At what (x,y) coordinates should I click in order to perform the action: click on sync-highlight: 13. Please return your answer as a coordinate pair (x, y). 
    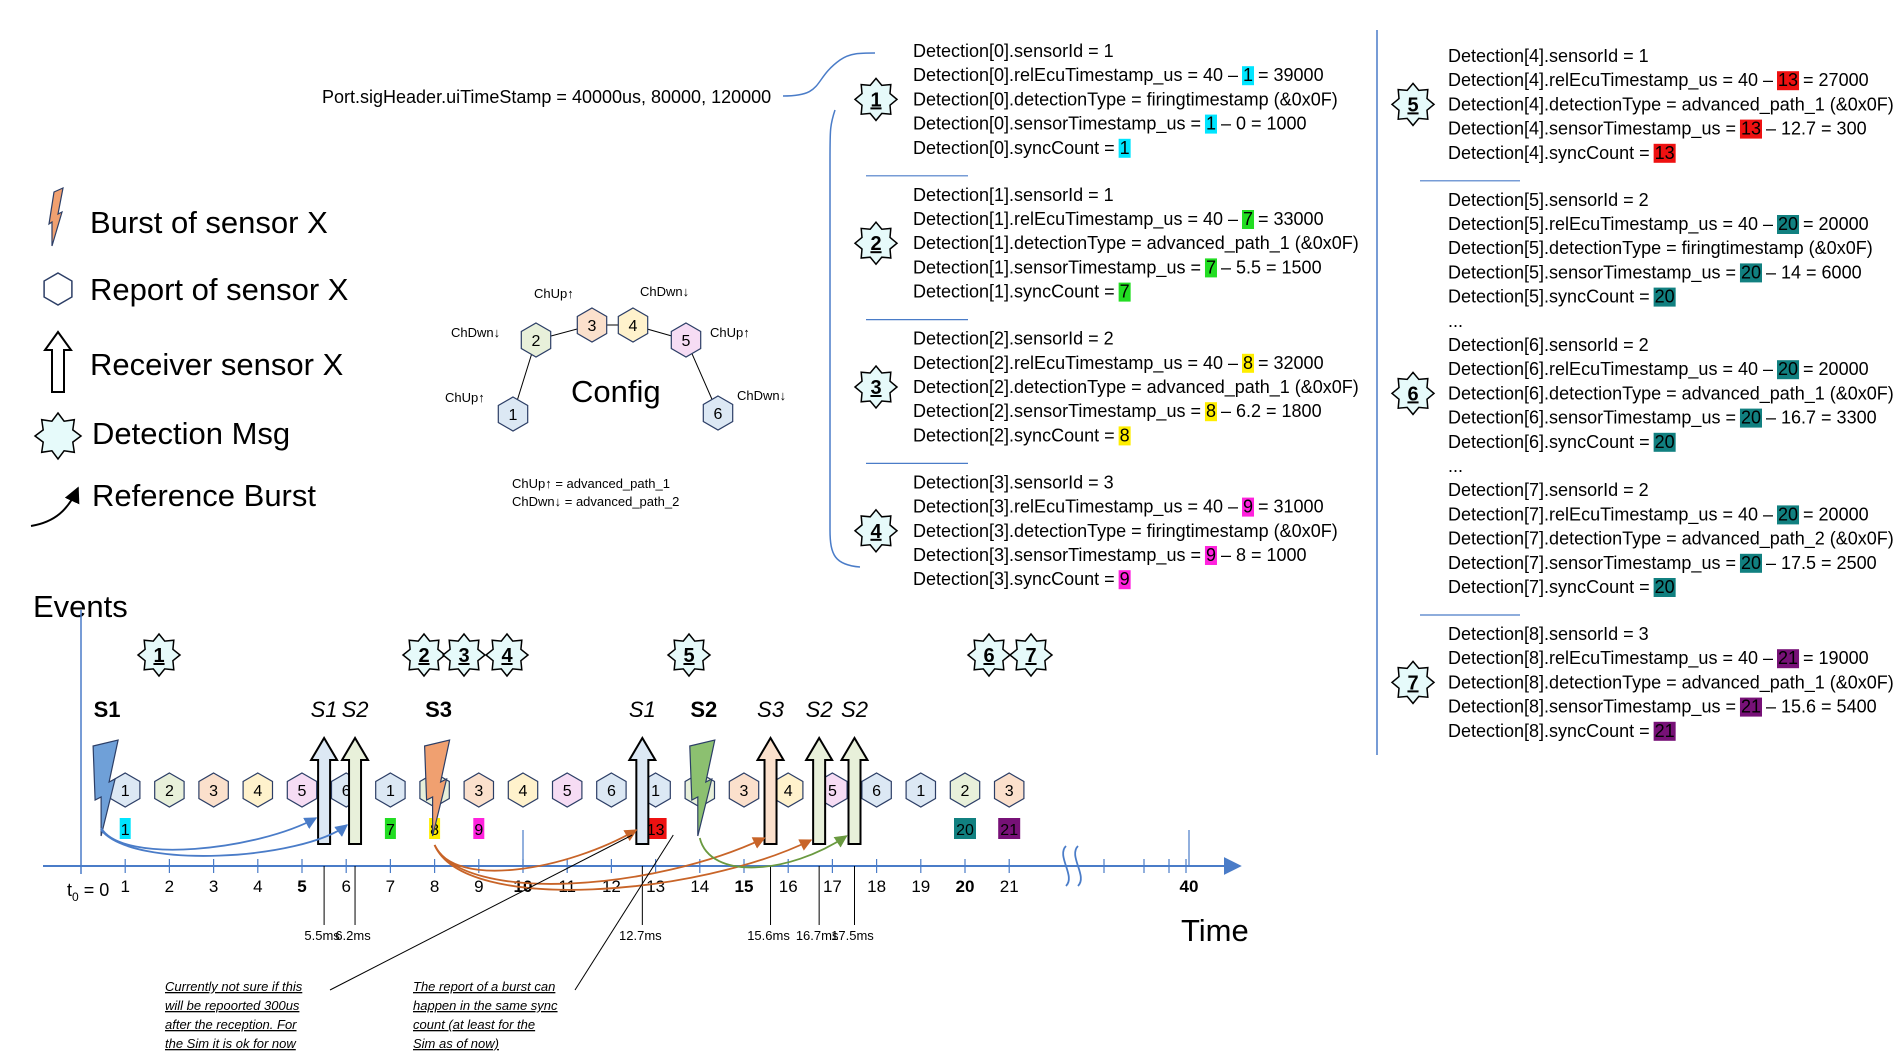
    Looking at the image, I should click on (1751, 129).